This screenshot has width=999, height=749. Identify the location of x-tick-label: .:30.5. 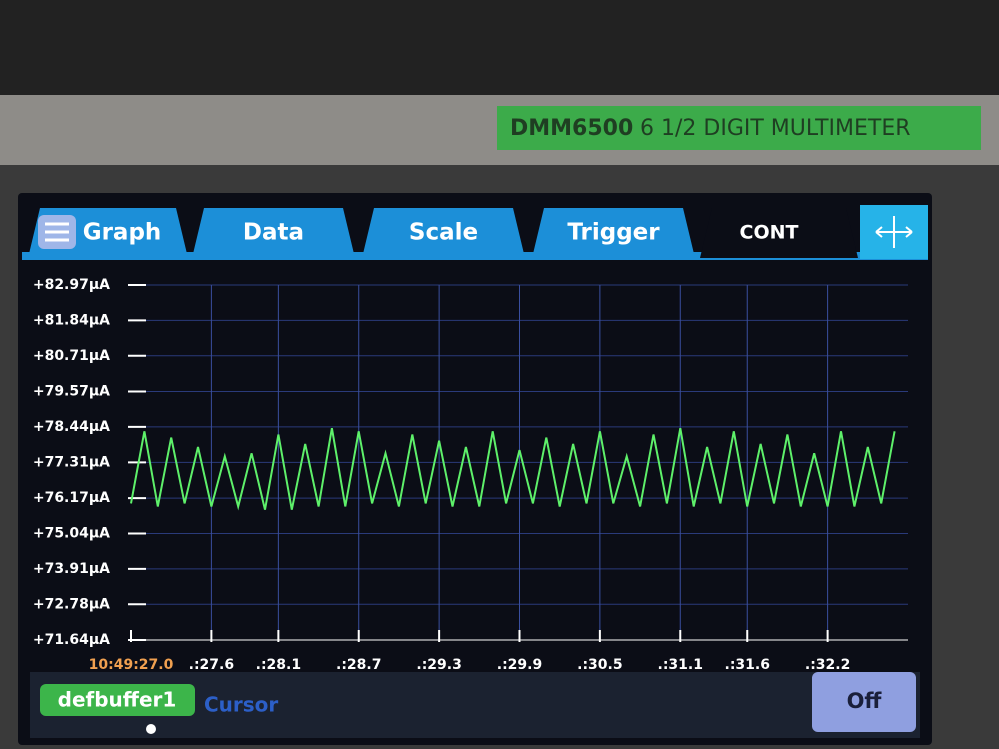
(599, 665).